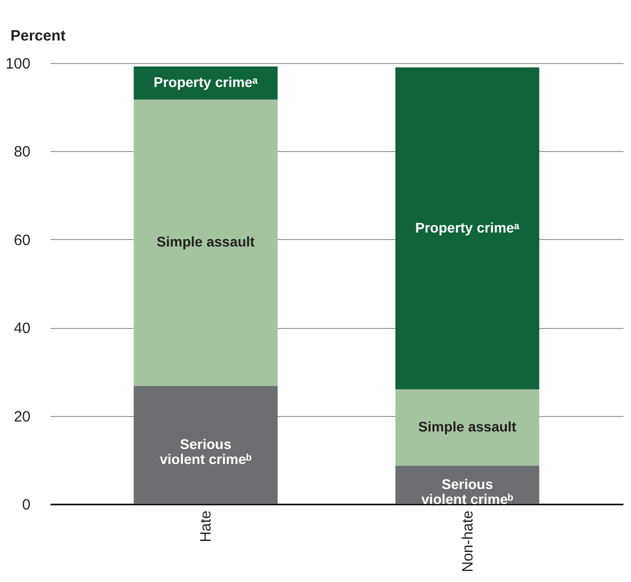 The width and height of the screenshot is (631, 582). What do you see at coordinates (467, 491) in the screenshot?
I see `series-label: Serious violent crimeᵇ` at bounding box center [467, 491].